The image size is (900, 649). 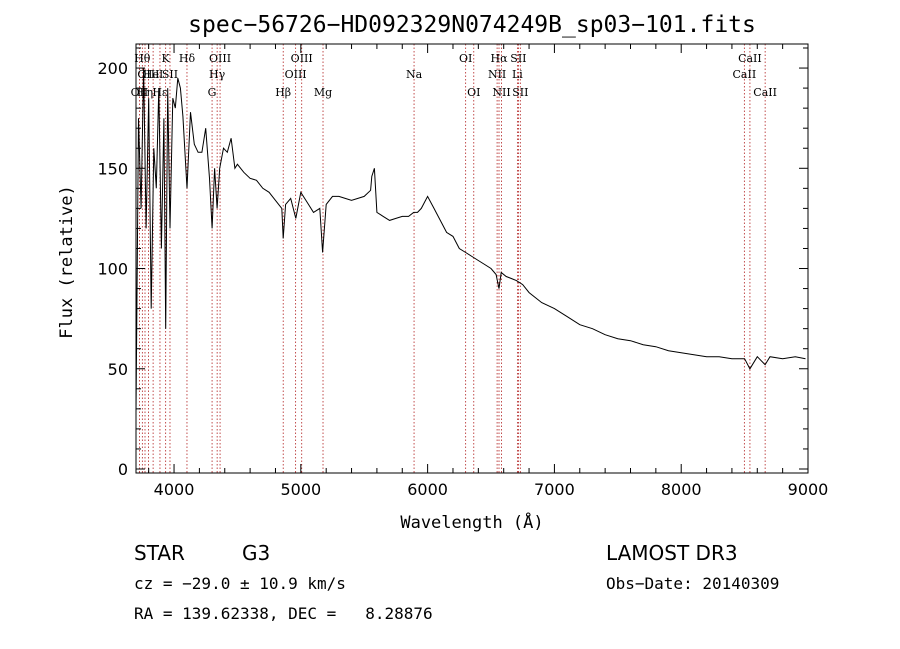 I want to click on survey-name: LAMOST DR3, so click(x=672, y=553).